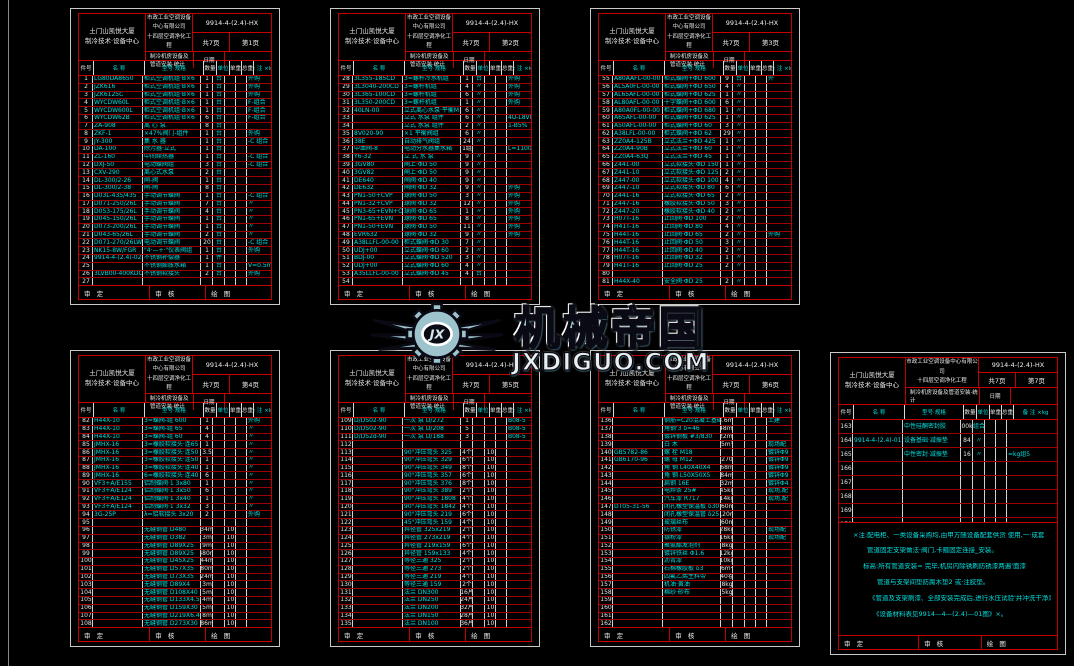  I want to click on cell: 3m, so click(207, 538).